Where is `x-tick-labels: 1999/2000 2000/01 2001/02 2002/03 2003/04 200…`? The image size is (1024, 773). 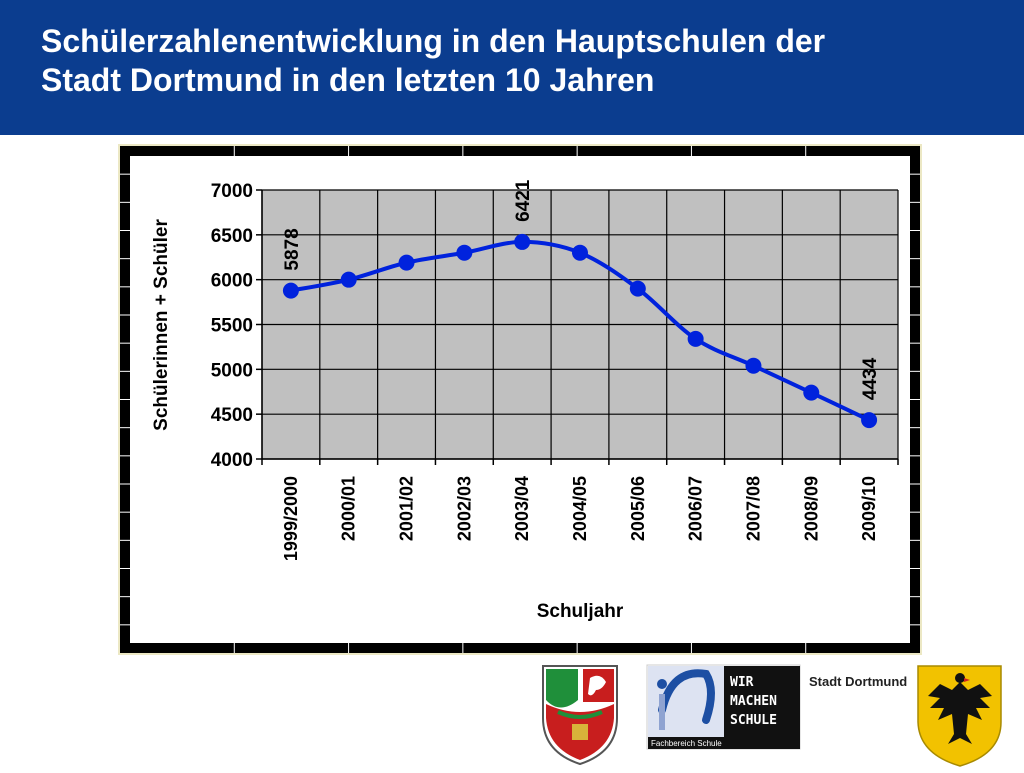 x-tick-labels: 1999/2000 2000/01 2001/02 2002/03 2003/04 200… is located at coordinates (580, 518).